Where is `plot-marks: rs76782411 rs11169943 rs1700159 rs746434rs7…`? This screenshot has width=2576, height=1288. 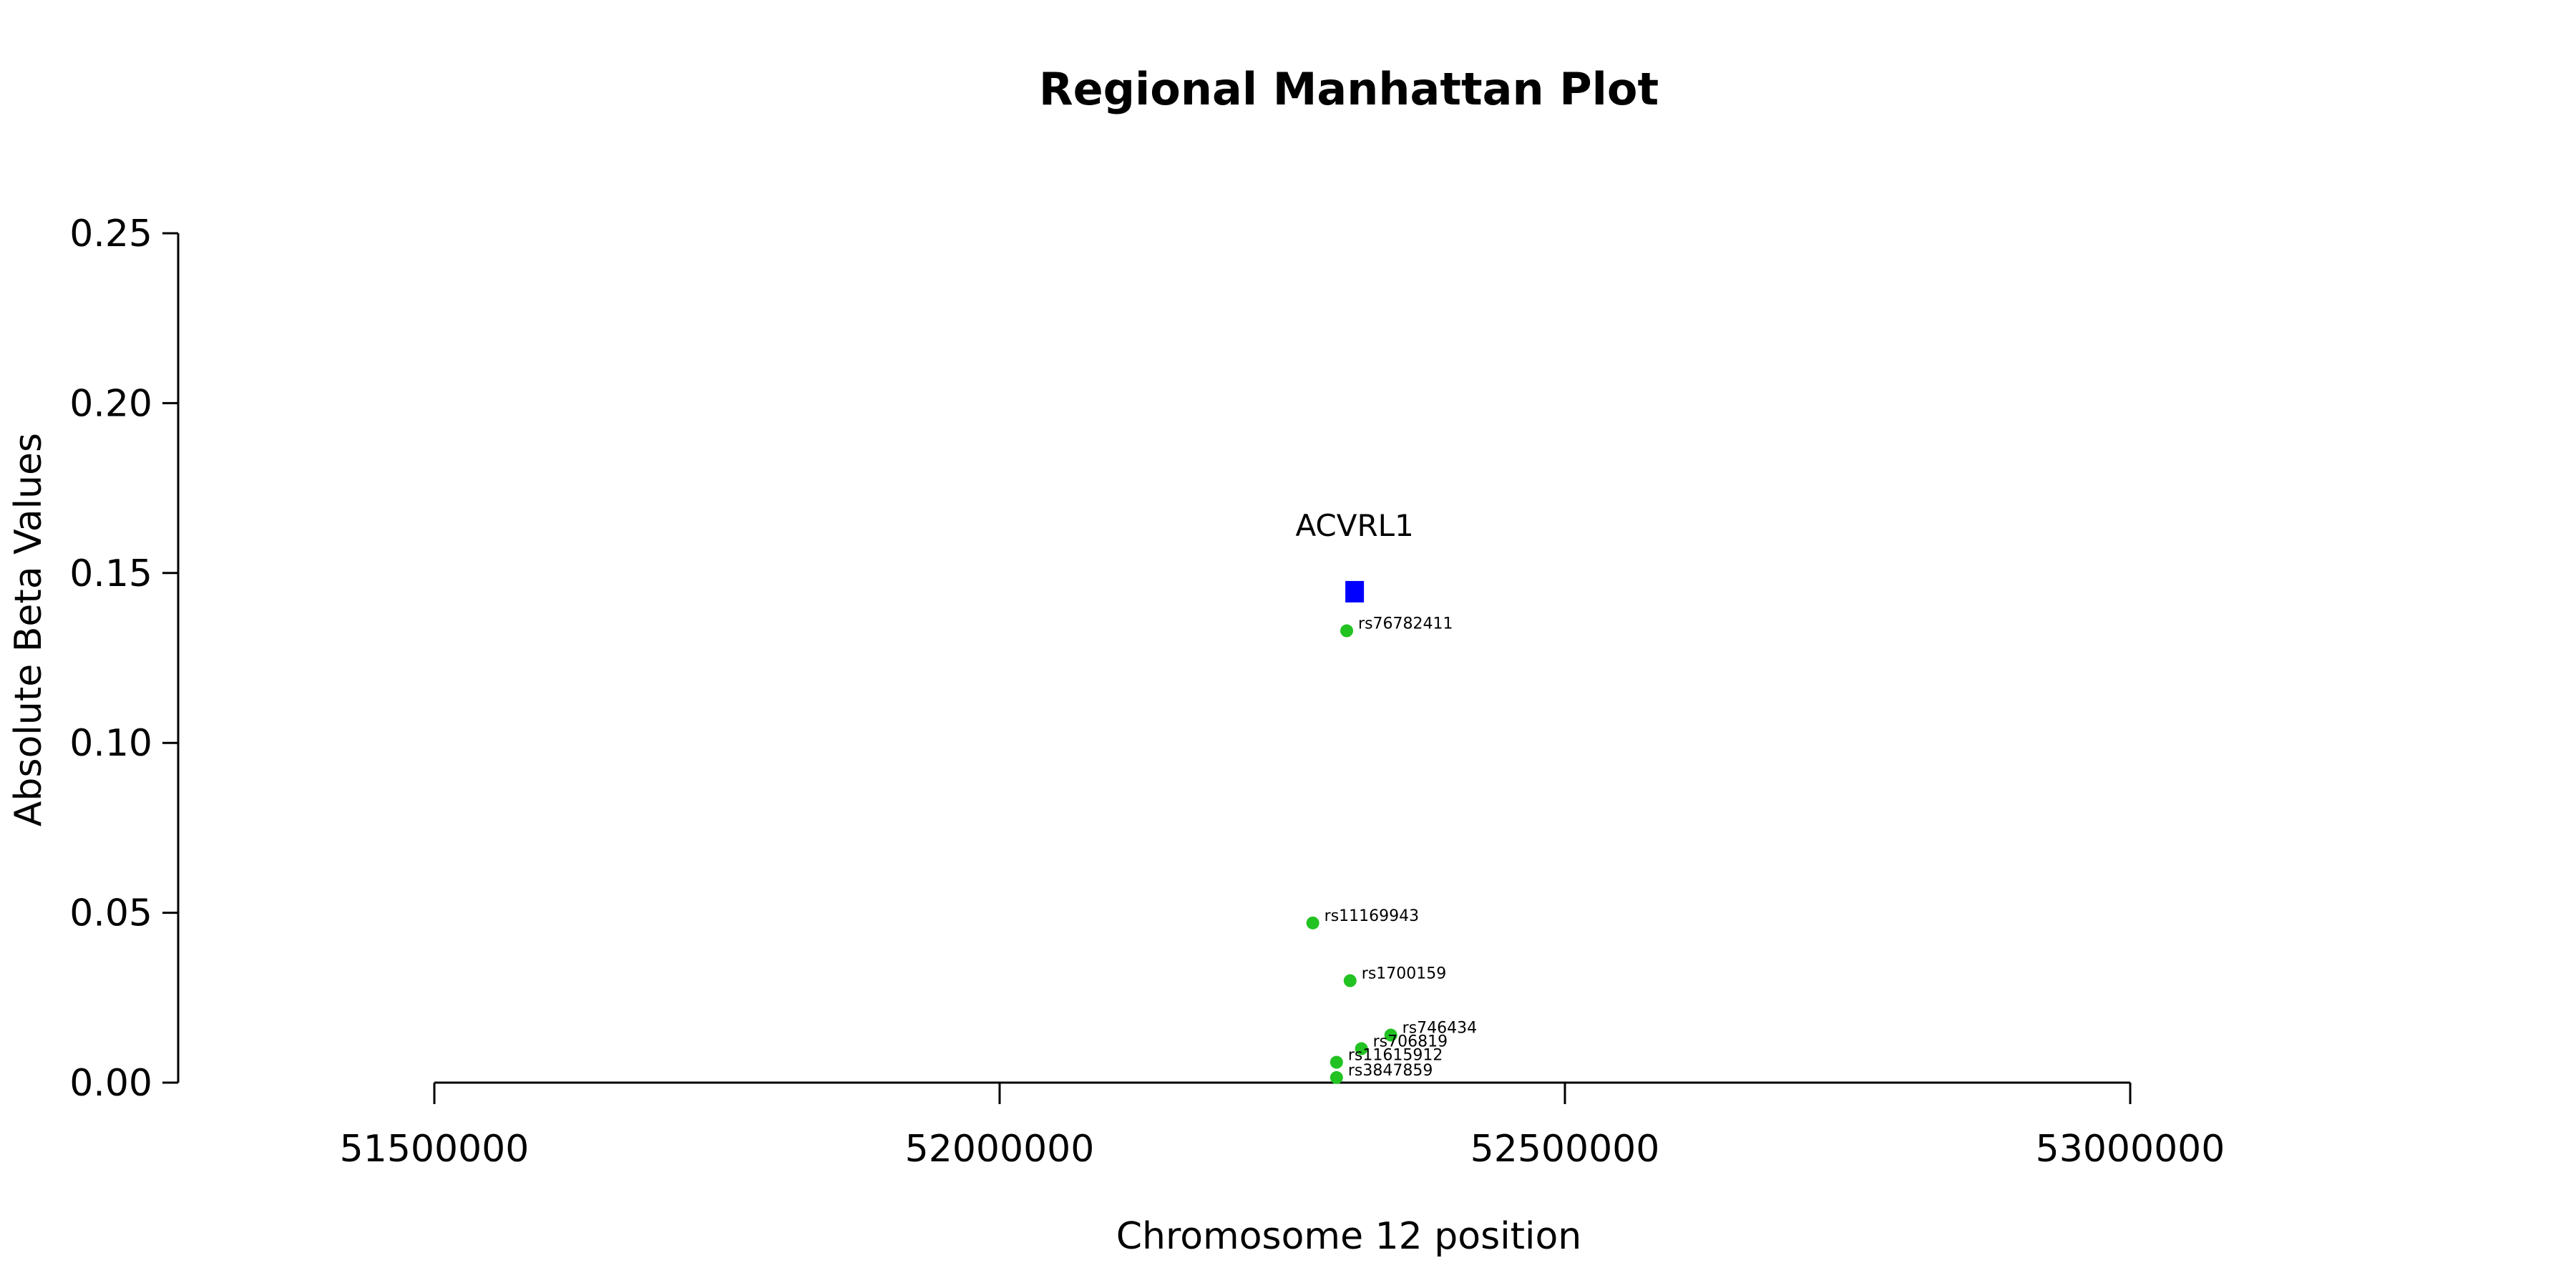
plot-marks: rs76782411 rs11169943 rs1700159 rs746434rs7… is located at coordinates (1386, 796).